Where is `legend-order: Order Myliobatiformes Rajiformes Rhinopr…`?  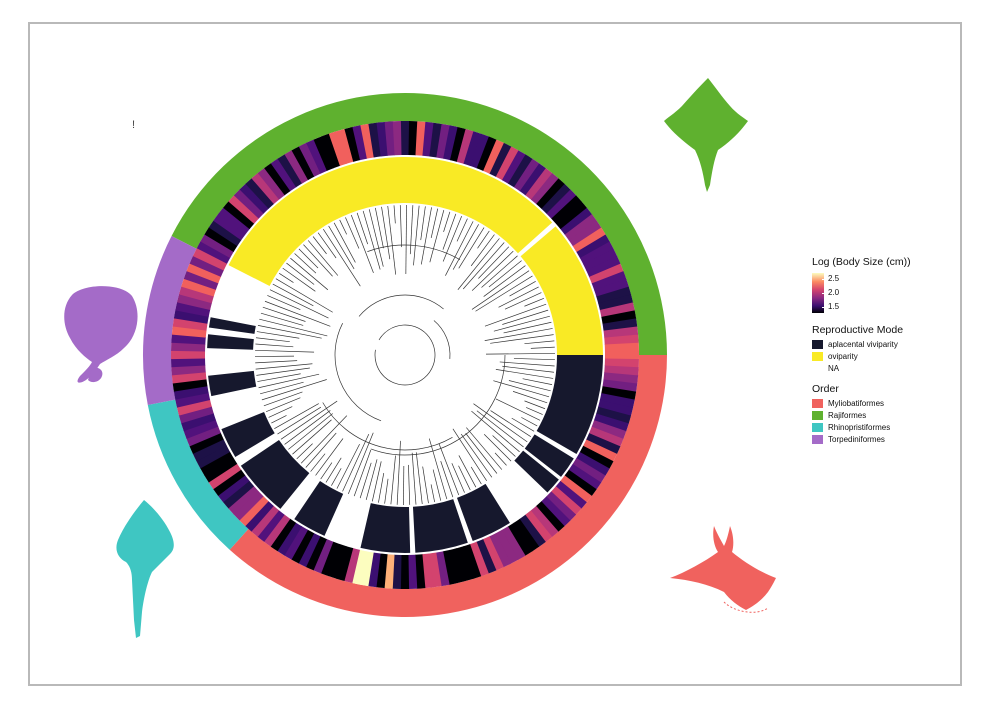
legend-order: Order Myliobatiformes Rajiformes Rhinopr… is located at coordinates (887, 414).